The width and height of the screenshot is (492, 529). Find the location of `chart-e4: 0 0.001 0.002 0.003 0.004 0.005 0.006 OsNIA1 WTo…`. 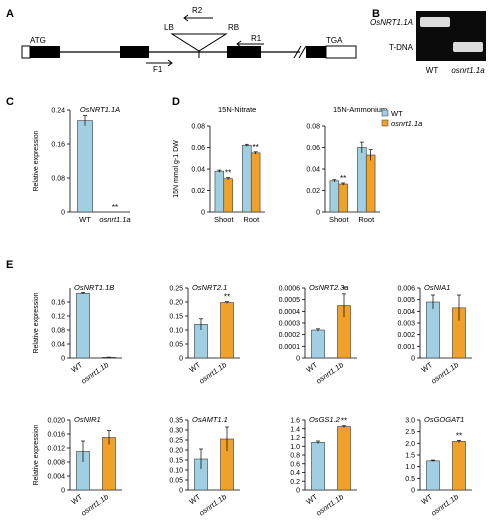

chart-e4: 0 0.001 0.002 0.003 0.004 0.005 0.006 OsNIA1 WTo… is located at coordinates (434, 334).